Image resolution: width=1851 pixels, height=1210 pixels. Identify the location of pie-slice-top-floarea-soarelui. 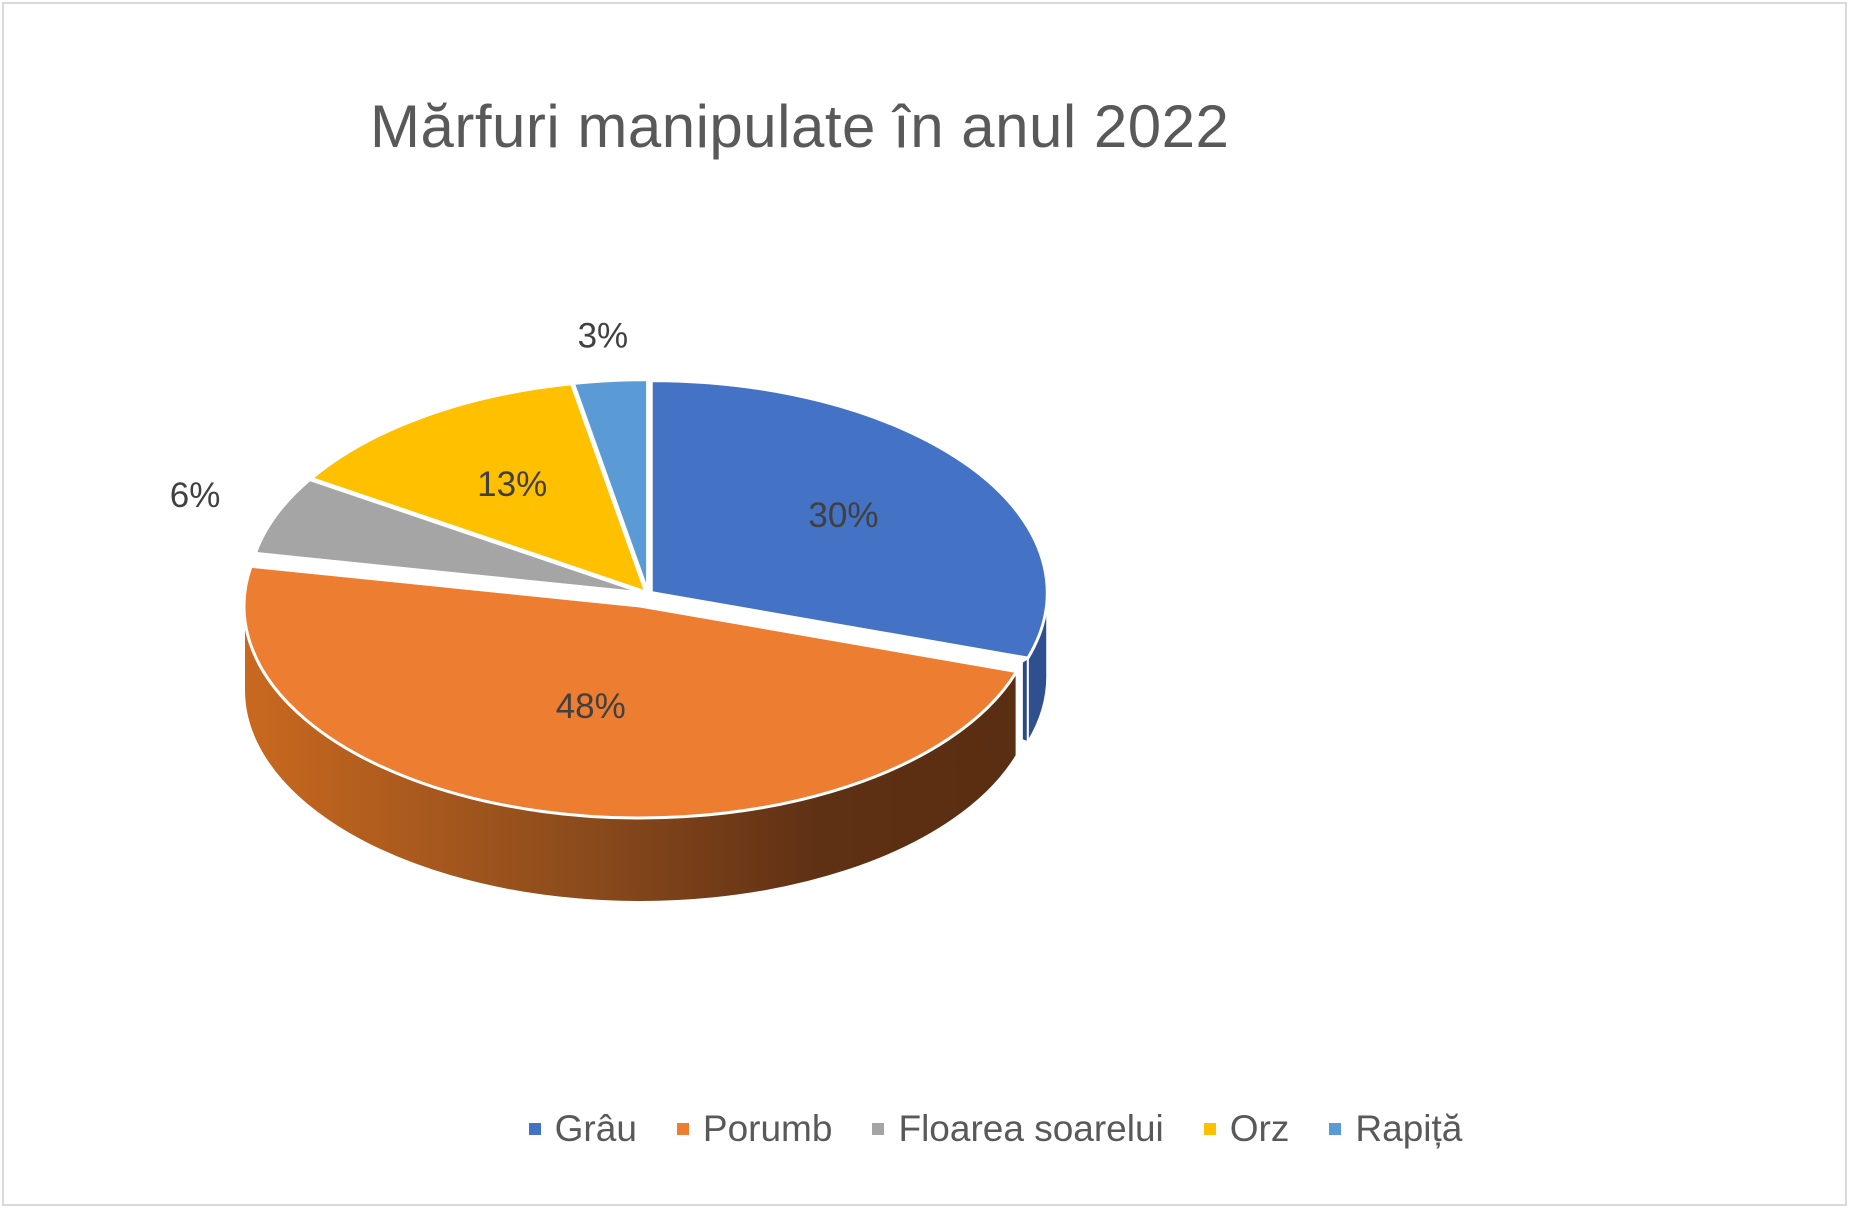
(449, 536).